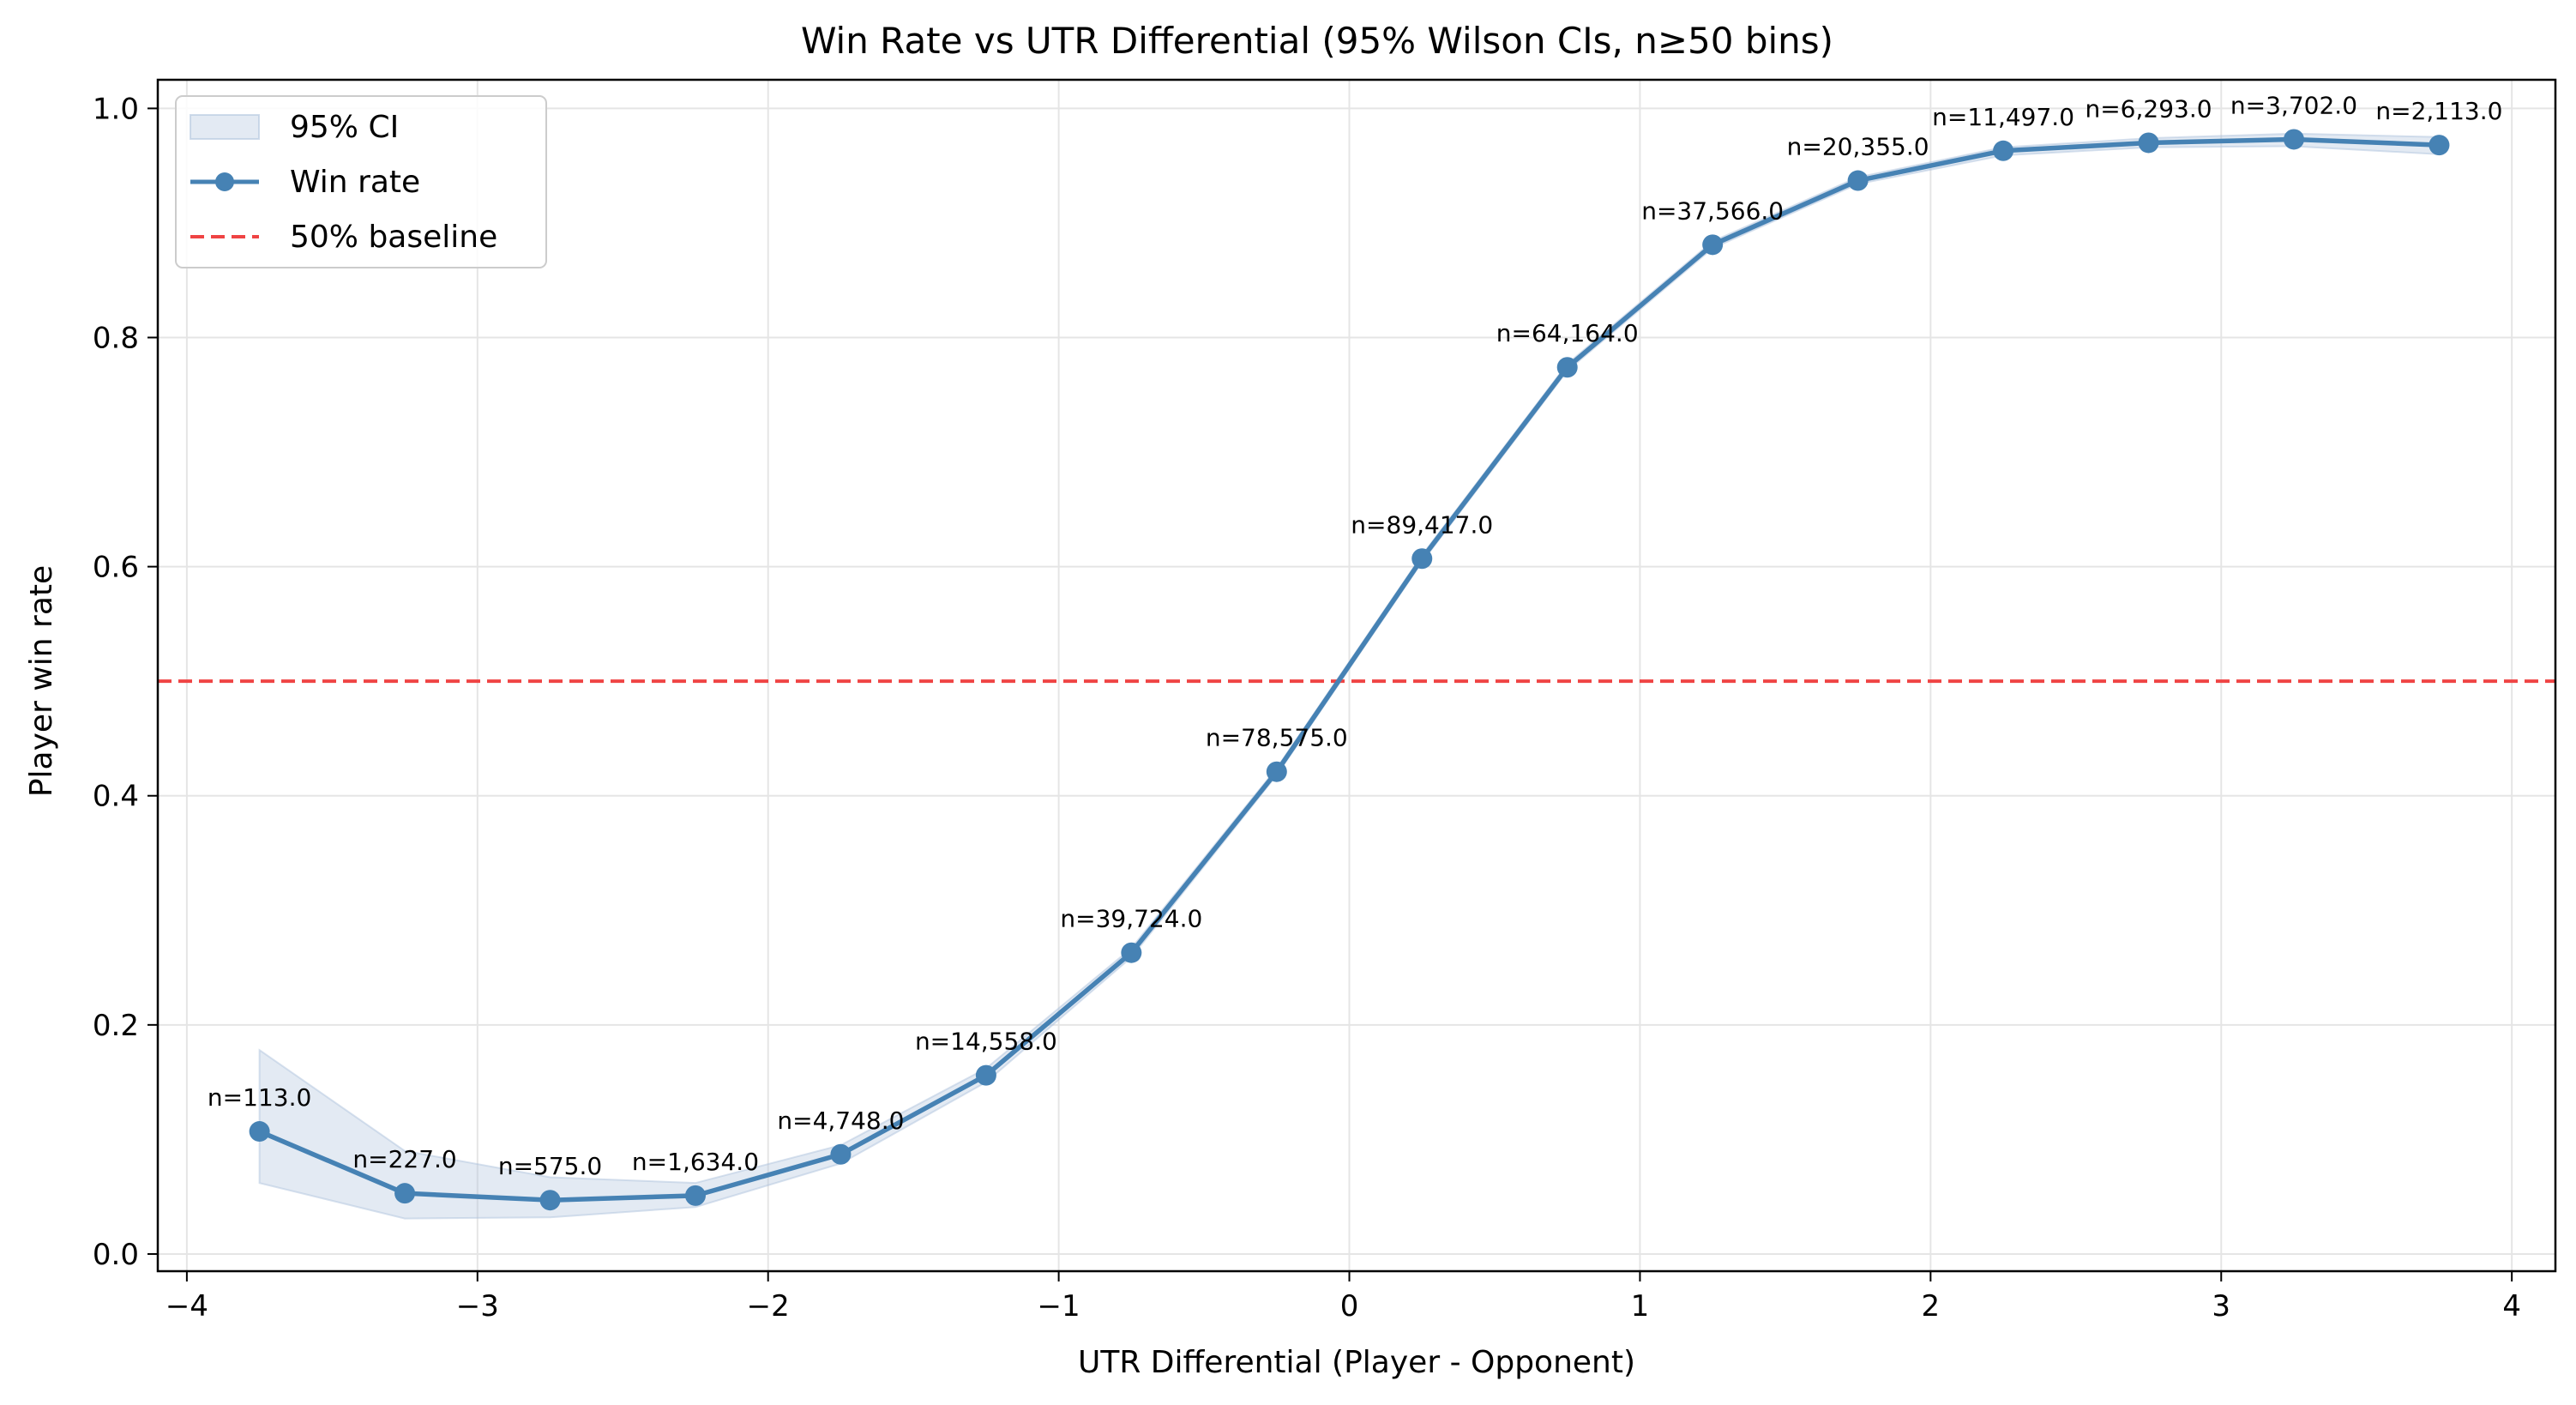 This screenshot has height=1405, width=2576. Describe the element at coordinates (1131, 919) in the screenshot. I see `sample-size-label: n=39,724.0` at that location.